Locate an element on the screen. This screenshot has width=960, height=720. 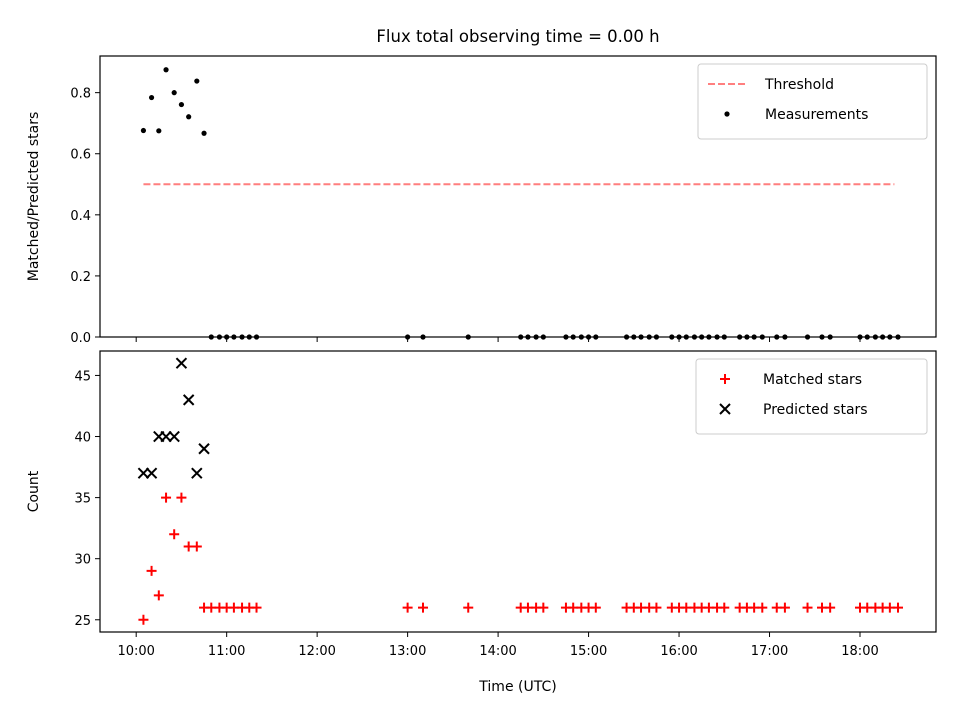
y-tick-label: 30 is located at coordinates (82, 560).